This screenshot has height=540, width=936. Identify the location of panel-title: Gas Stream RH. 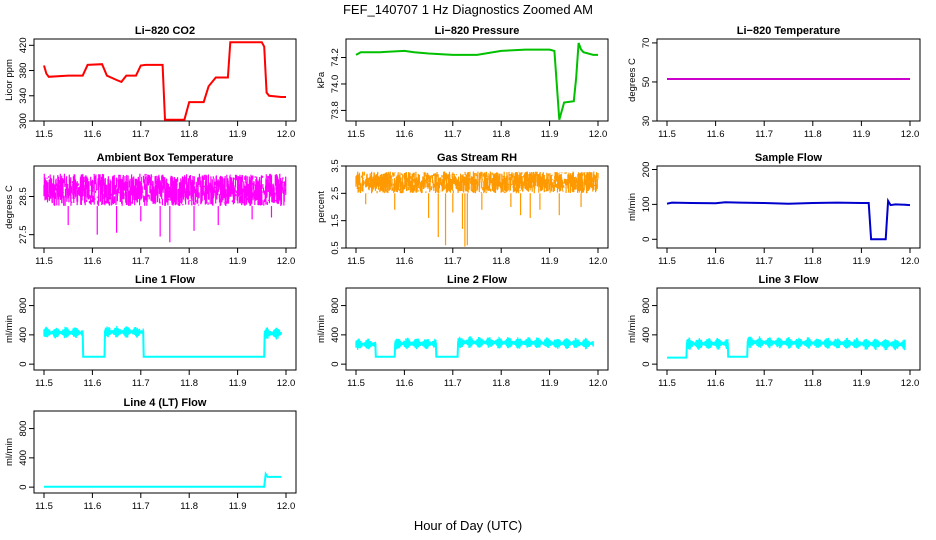
(477, 158).